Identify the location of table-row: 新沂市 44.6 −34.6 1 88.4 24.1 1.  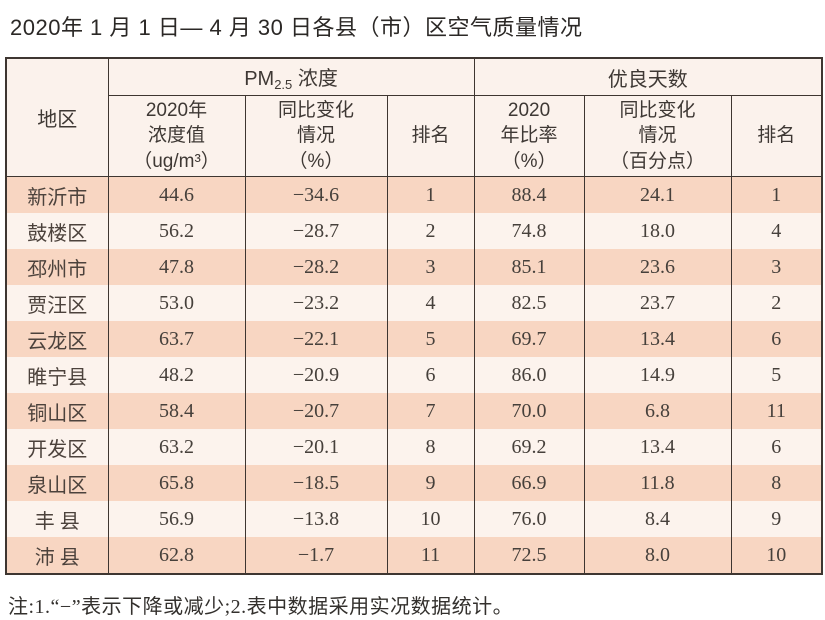
(414, 194).